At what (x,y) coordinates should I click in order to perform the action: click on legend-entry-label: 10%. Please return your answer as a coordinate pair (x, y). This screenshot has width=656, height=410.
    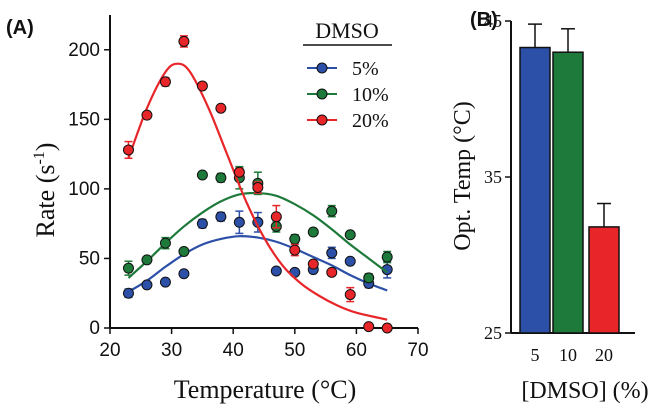
    Looking at the image, I should click on (370, 95).